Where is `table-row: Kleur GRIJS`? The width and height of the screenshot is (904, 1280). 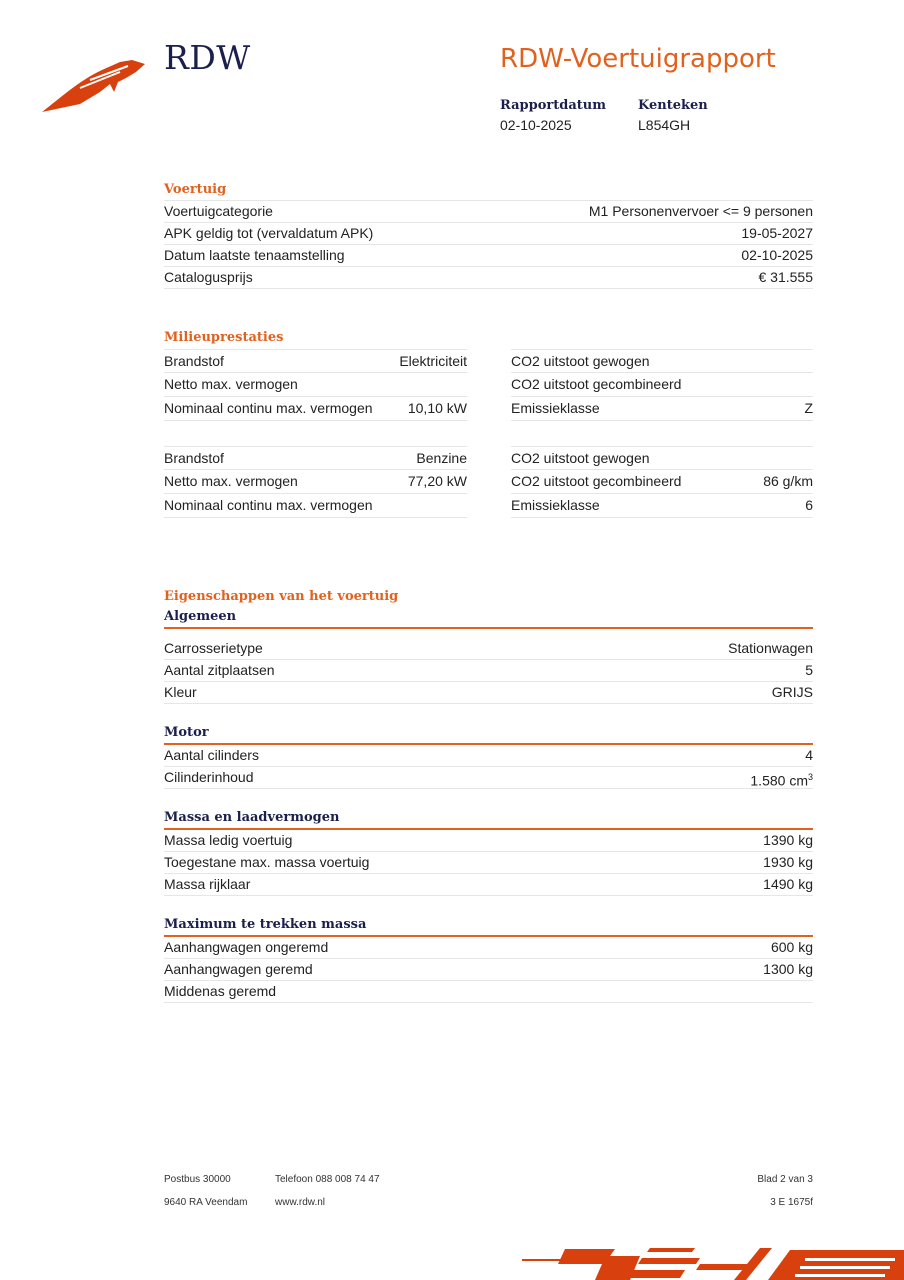
table-row: Kleur GRIJS is located at coordinates (488, 693).